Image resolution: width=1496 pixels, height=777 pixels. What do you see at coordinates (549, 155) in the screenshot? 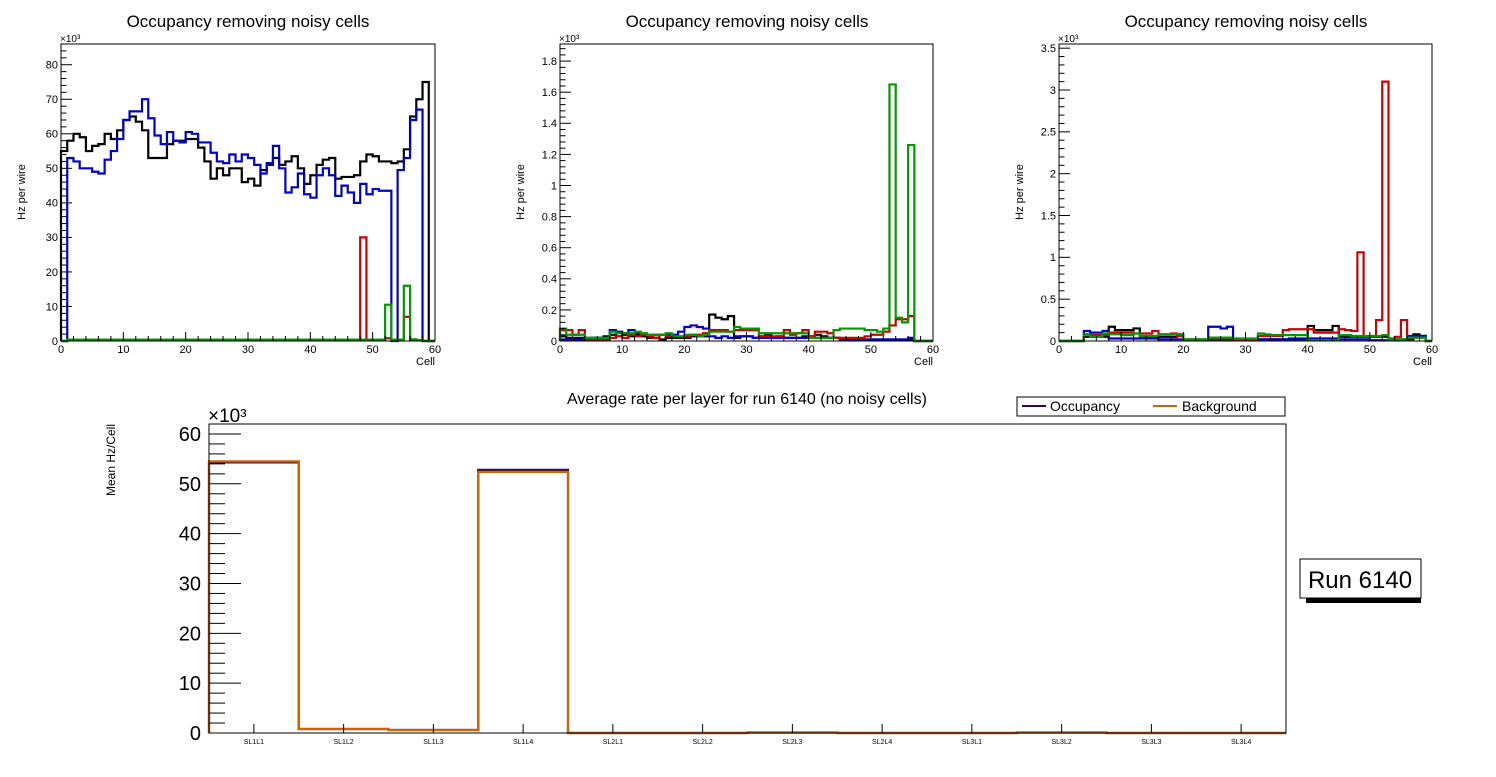
I see `y-tick-label: 1.2` at bounding box center [549, 155].